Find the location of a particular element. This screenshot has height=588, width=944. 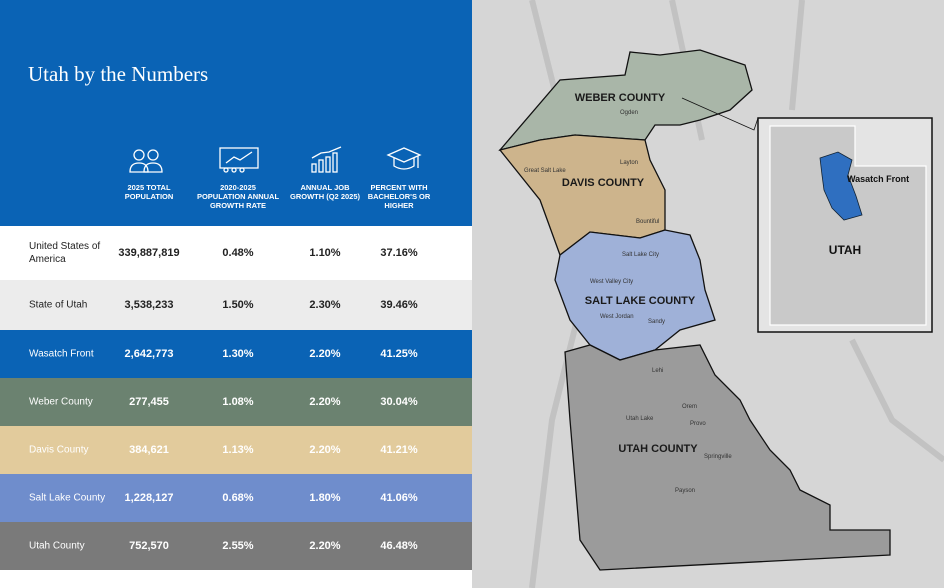

row-label: United States of America is located at coordinates (65, 253).